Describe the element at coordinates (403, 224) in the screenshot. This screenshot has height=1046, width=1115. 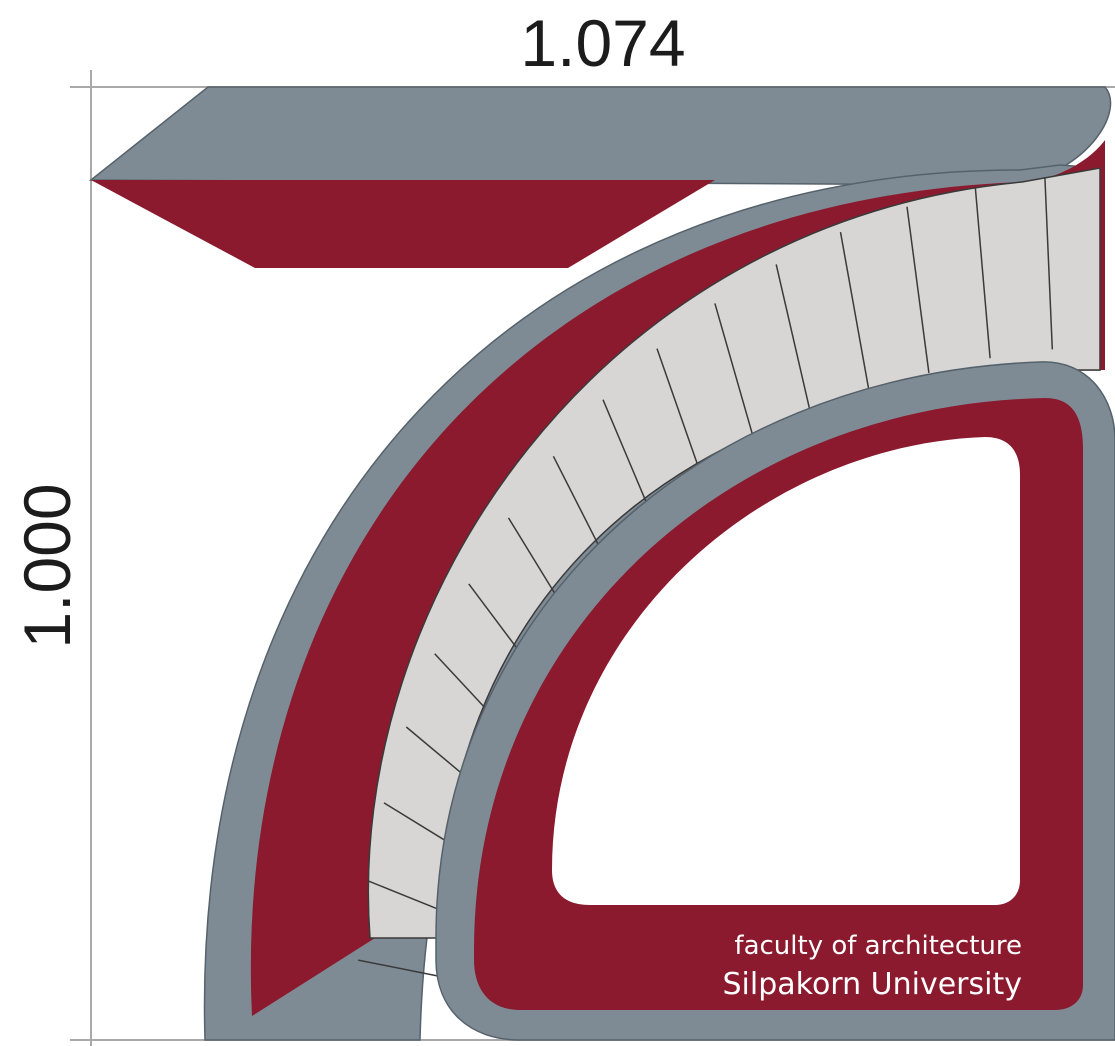
I see `wedge-red` at that location.